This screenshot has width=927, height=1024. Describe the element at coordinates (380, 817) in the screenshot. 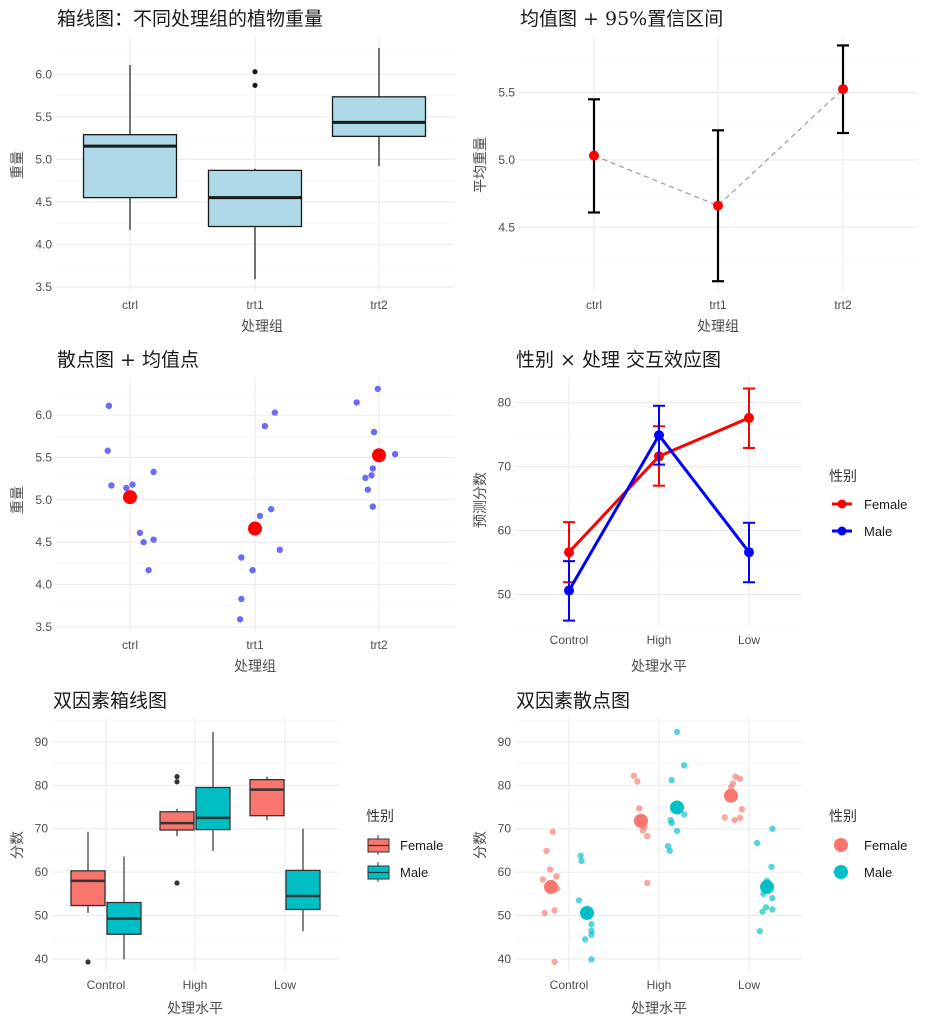

I see `legend-title: 性别` at that location.